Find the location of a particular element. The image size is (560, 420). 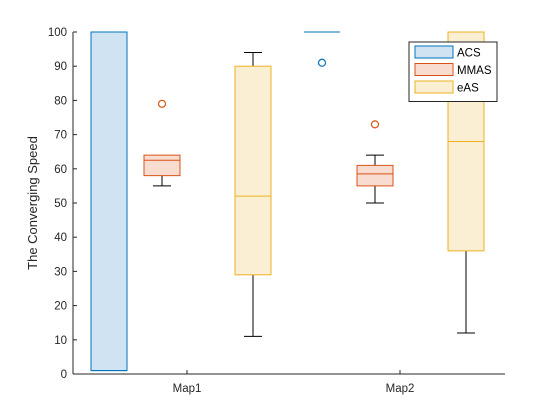

box-eas-map1 is located at coordinates (253, 194).